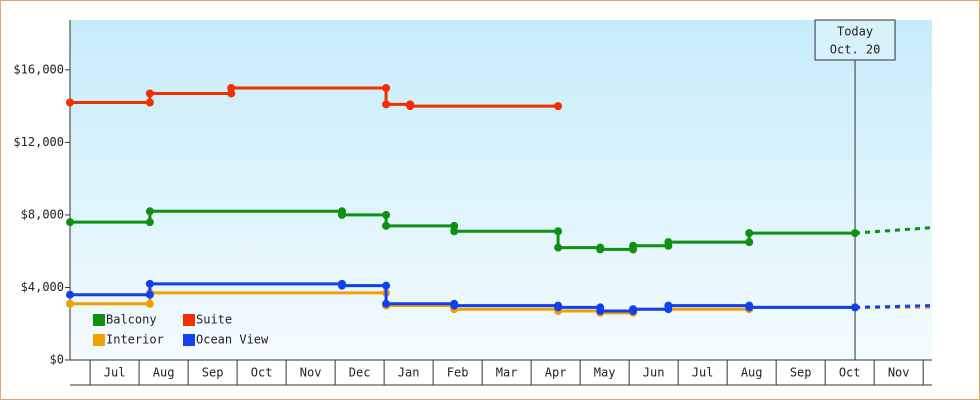  I want to click on today-label: Today, so click(855, 32).